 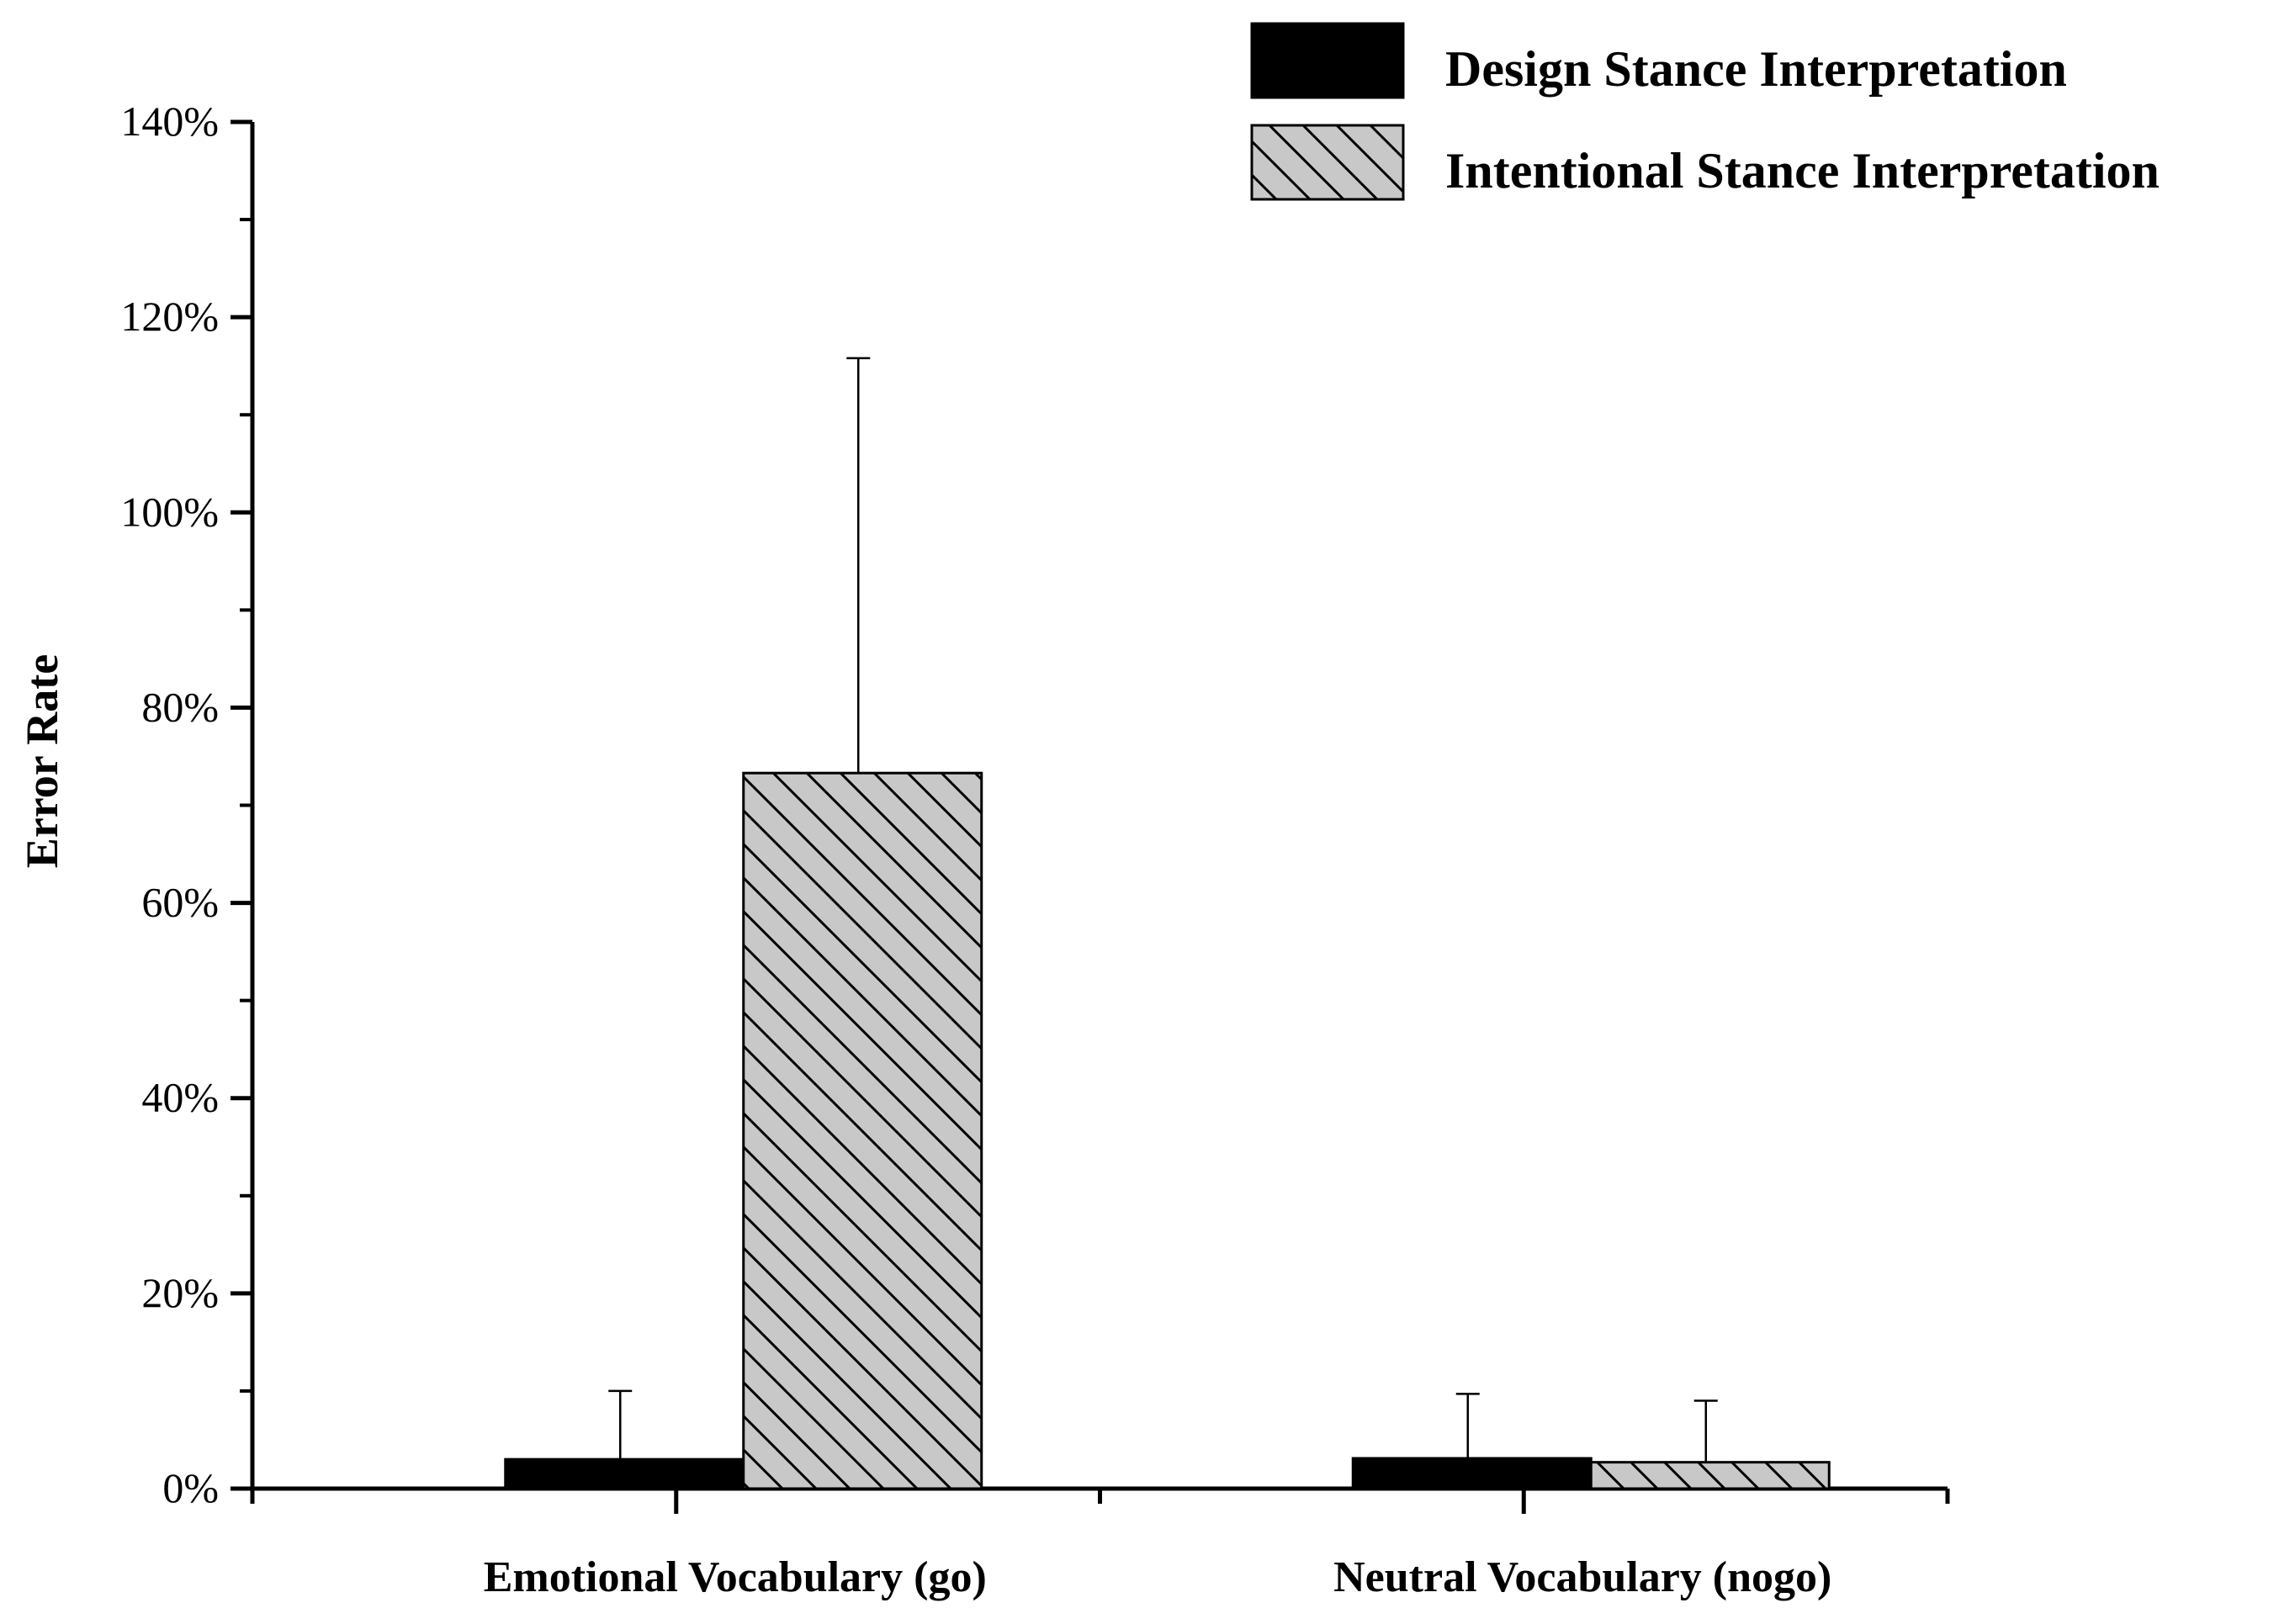 I want to click on y-axis-title: Error Rate, so click(x=42, y=761).